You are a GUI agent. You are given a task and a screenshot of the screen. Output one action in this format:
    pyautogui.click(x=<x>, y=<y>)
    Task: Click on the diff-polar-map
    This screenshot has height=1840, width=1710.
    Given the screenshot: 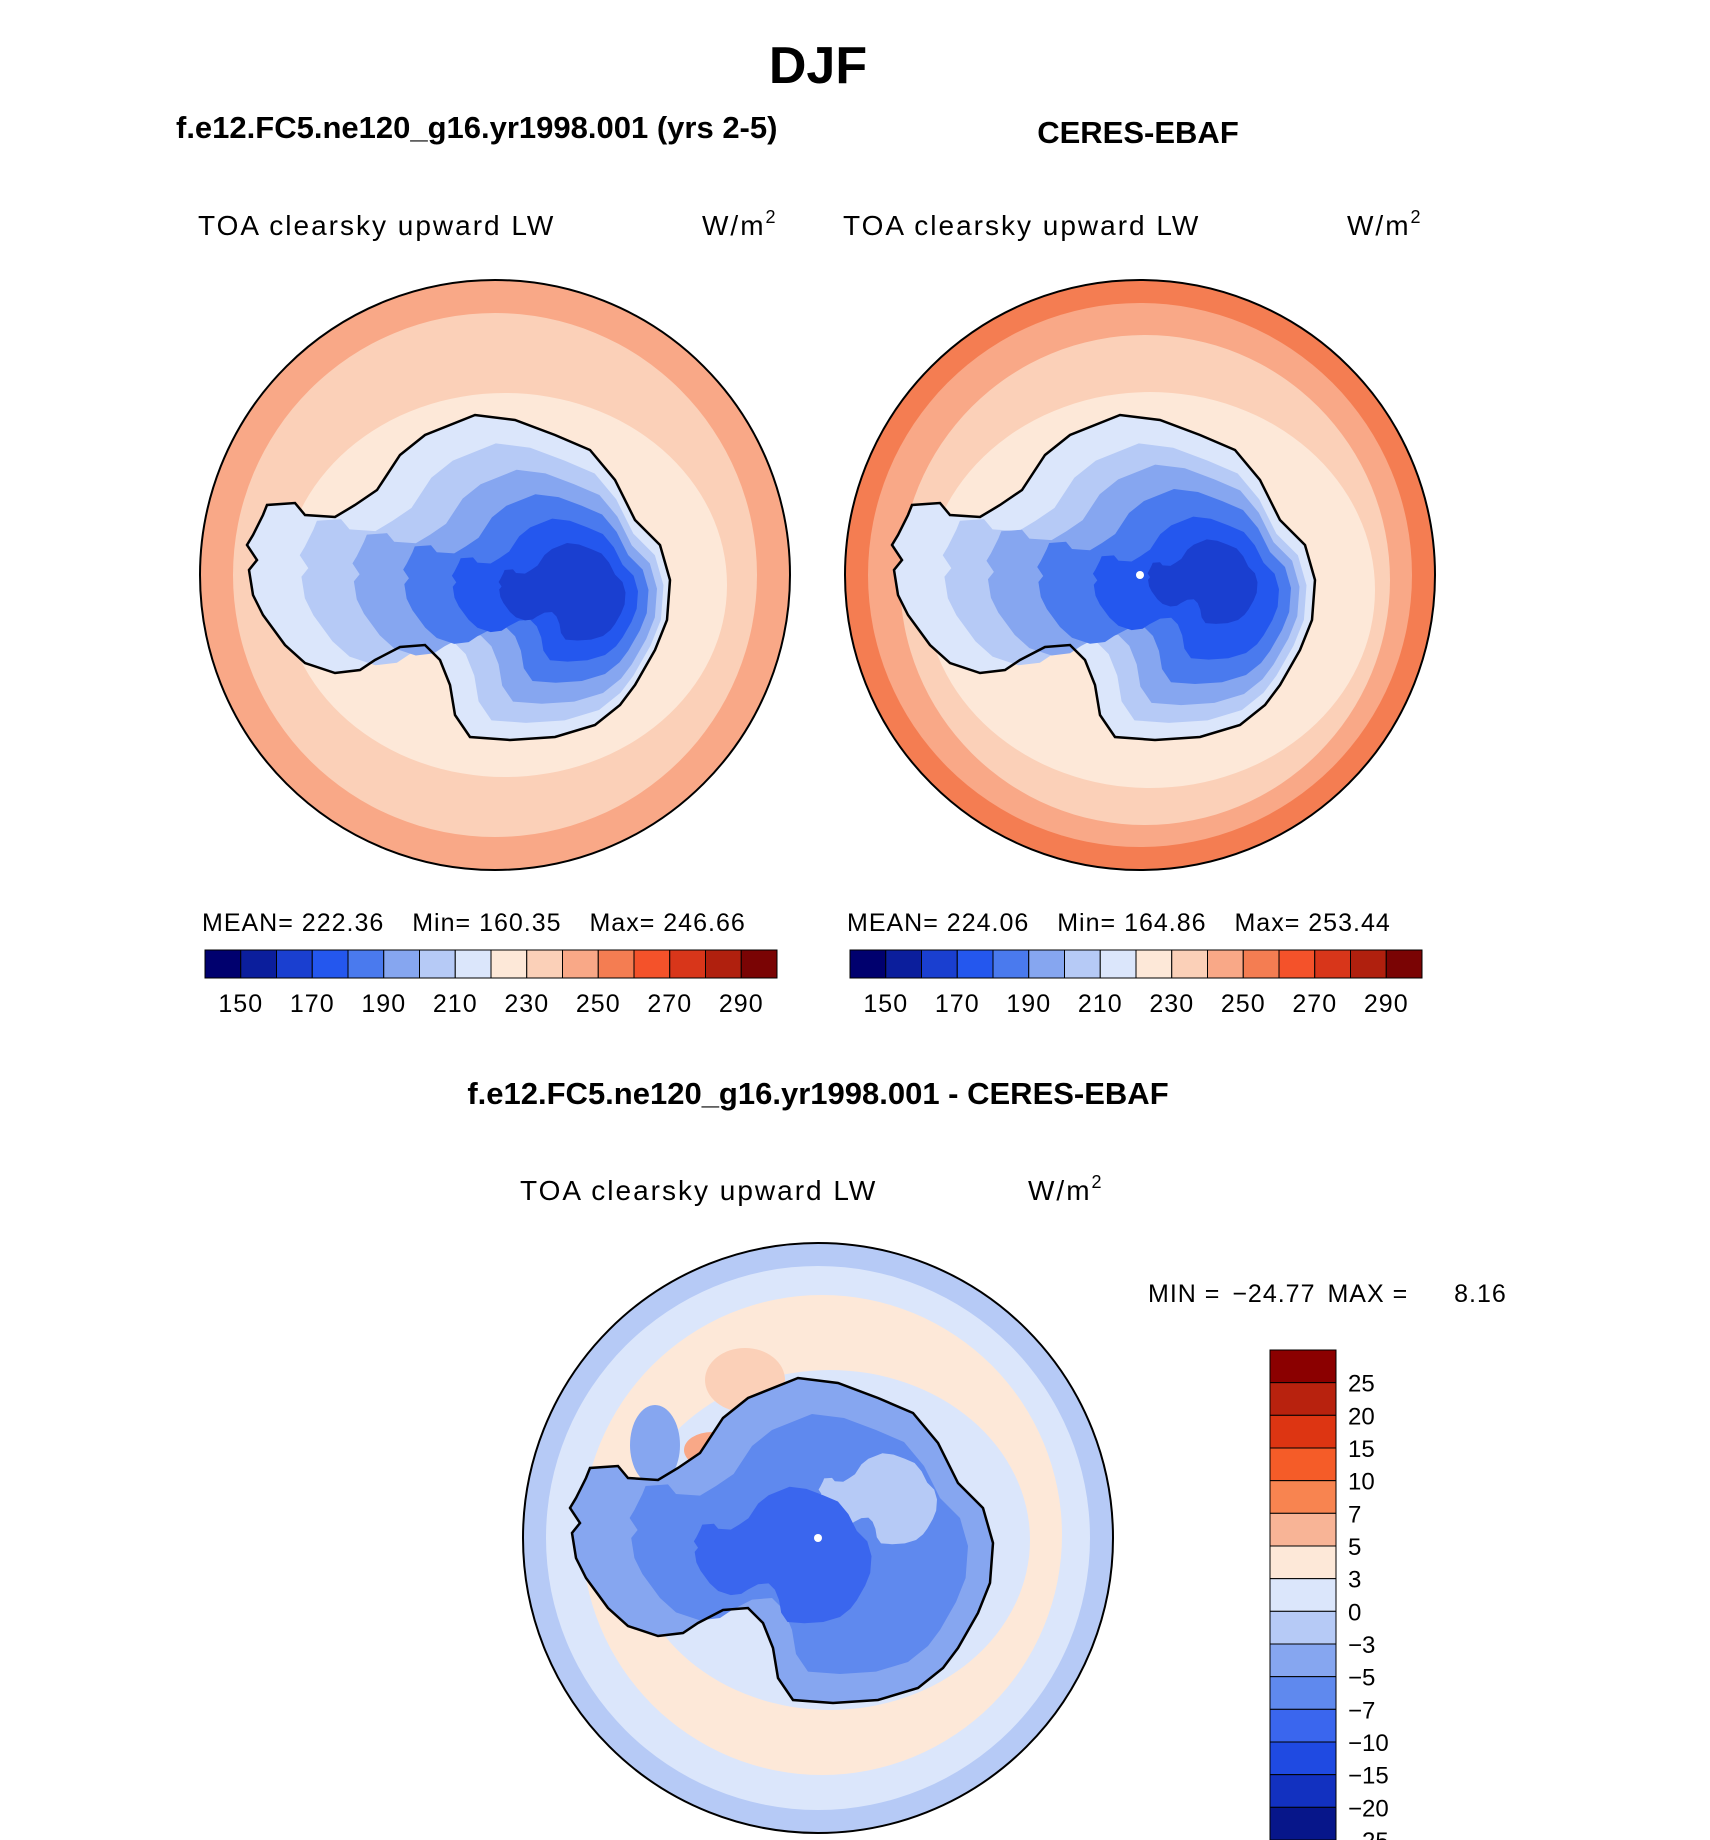 What is the action you would take?
    pyautogui.click(x=818, y=1538)
    